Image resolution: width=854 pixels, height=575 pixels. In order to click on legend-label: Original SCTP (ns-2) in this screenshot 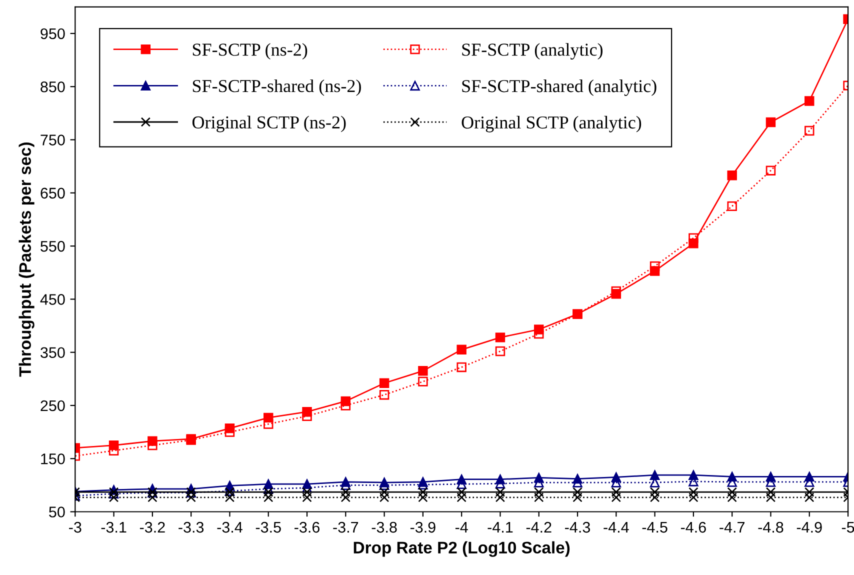, I will do `click(269, 124)`.